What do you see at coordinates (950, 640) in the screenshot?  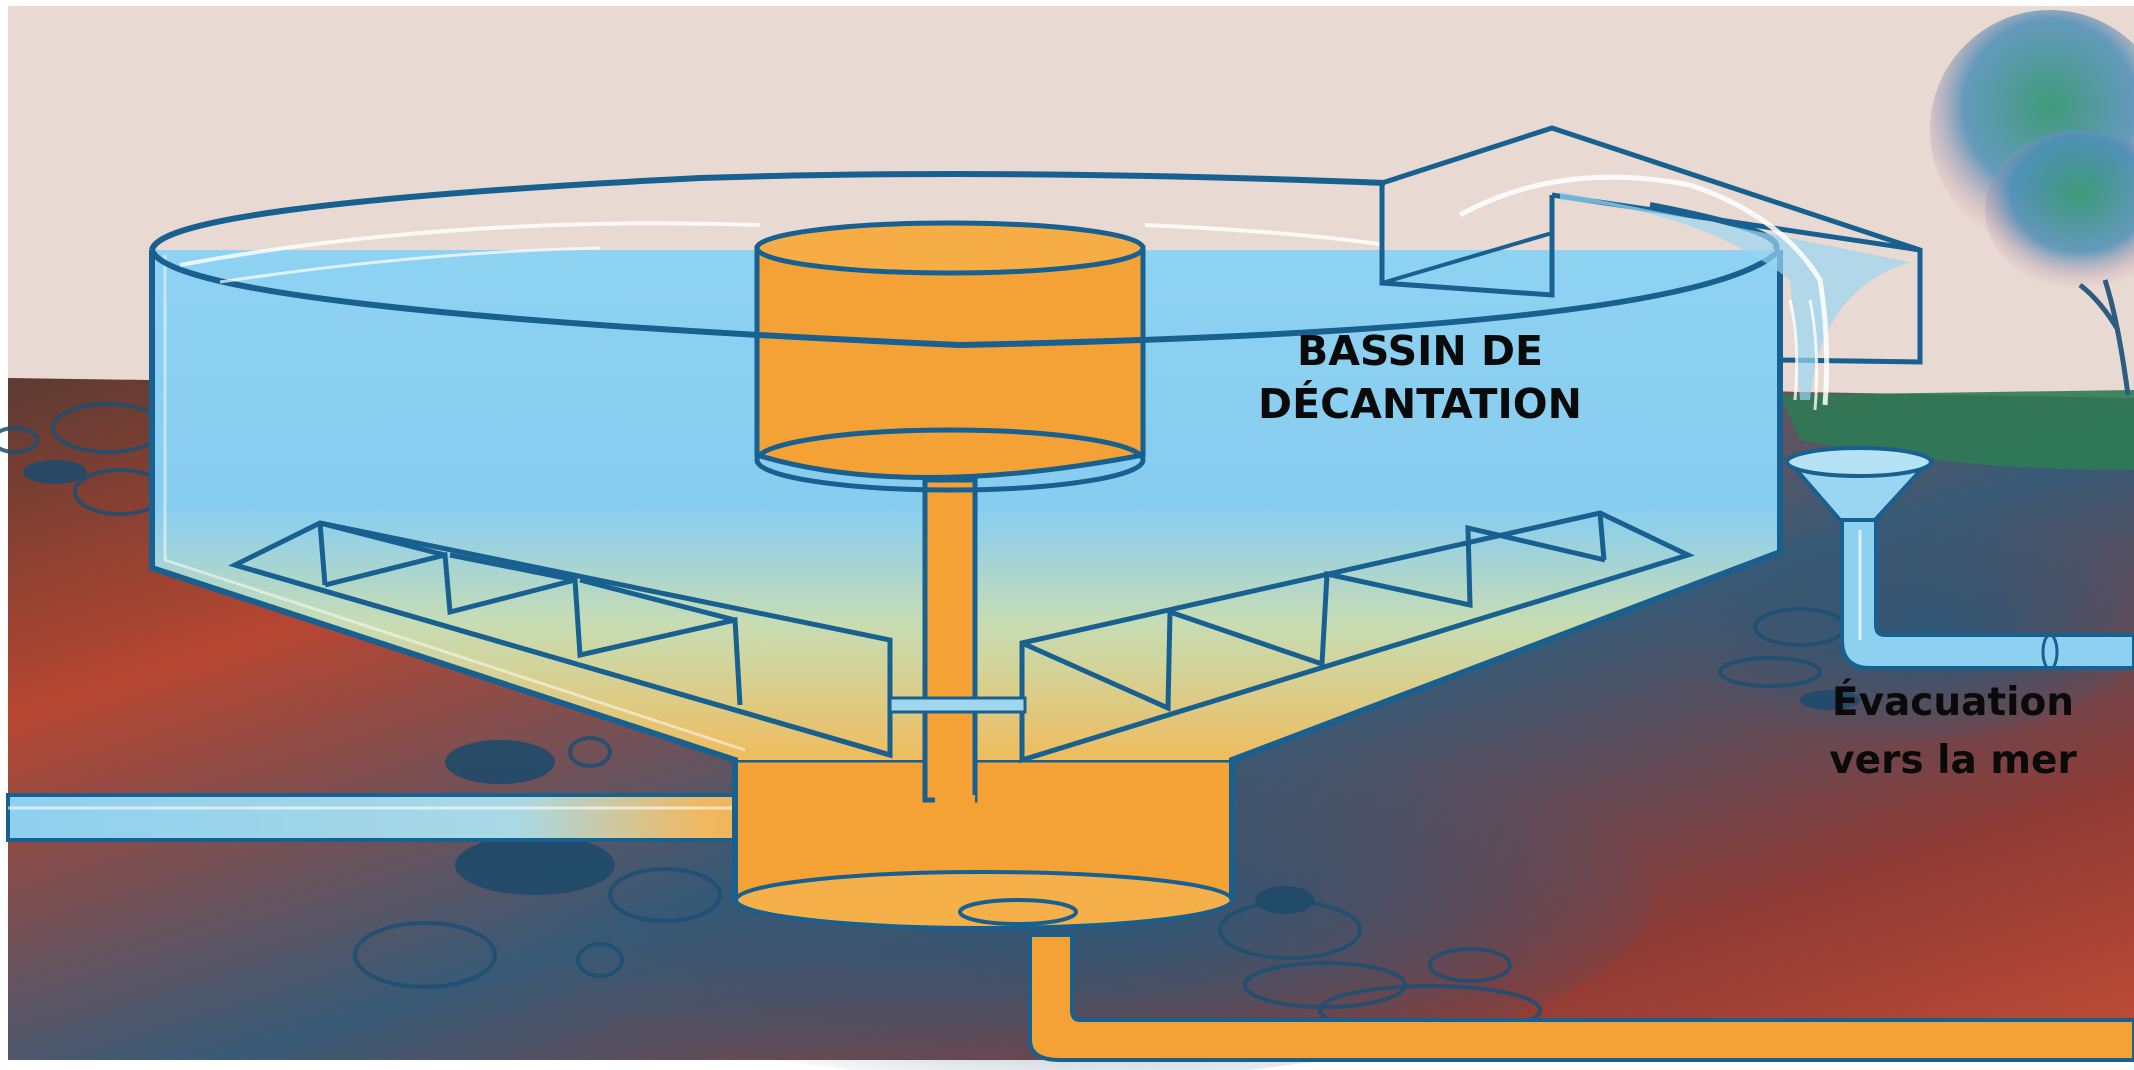 I see `center-feed-pipe` at bounding box center [950, 640].